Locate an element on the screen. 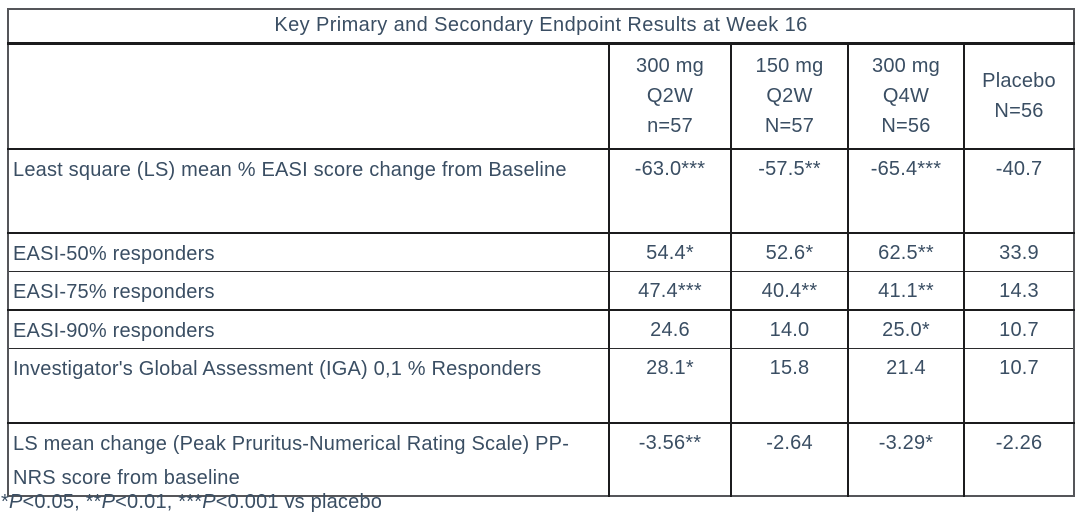 Image resolution: width=1080 pixels, height=525 pixels. significance-footnote: *P<0.05, **P<0.01, ***P<0.001 vs placebo is located at coordinates (192, 502).